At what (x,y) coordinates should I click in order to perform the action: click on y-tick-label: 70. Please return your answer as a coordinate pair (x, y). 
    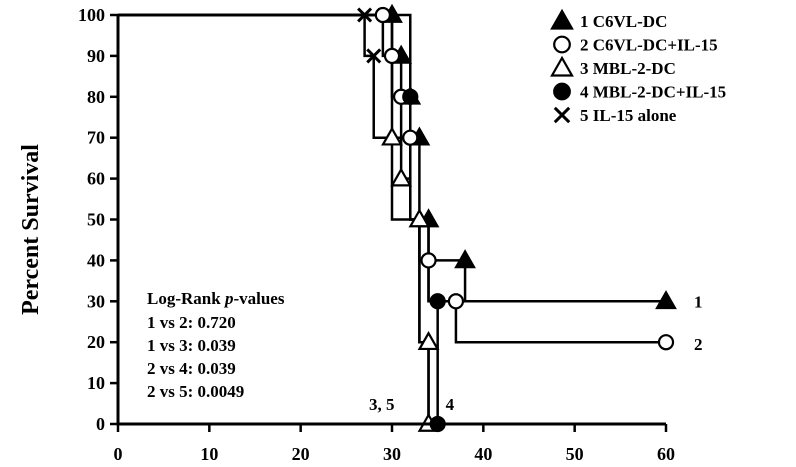
    Looking at the image, I should click on (96, 138).